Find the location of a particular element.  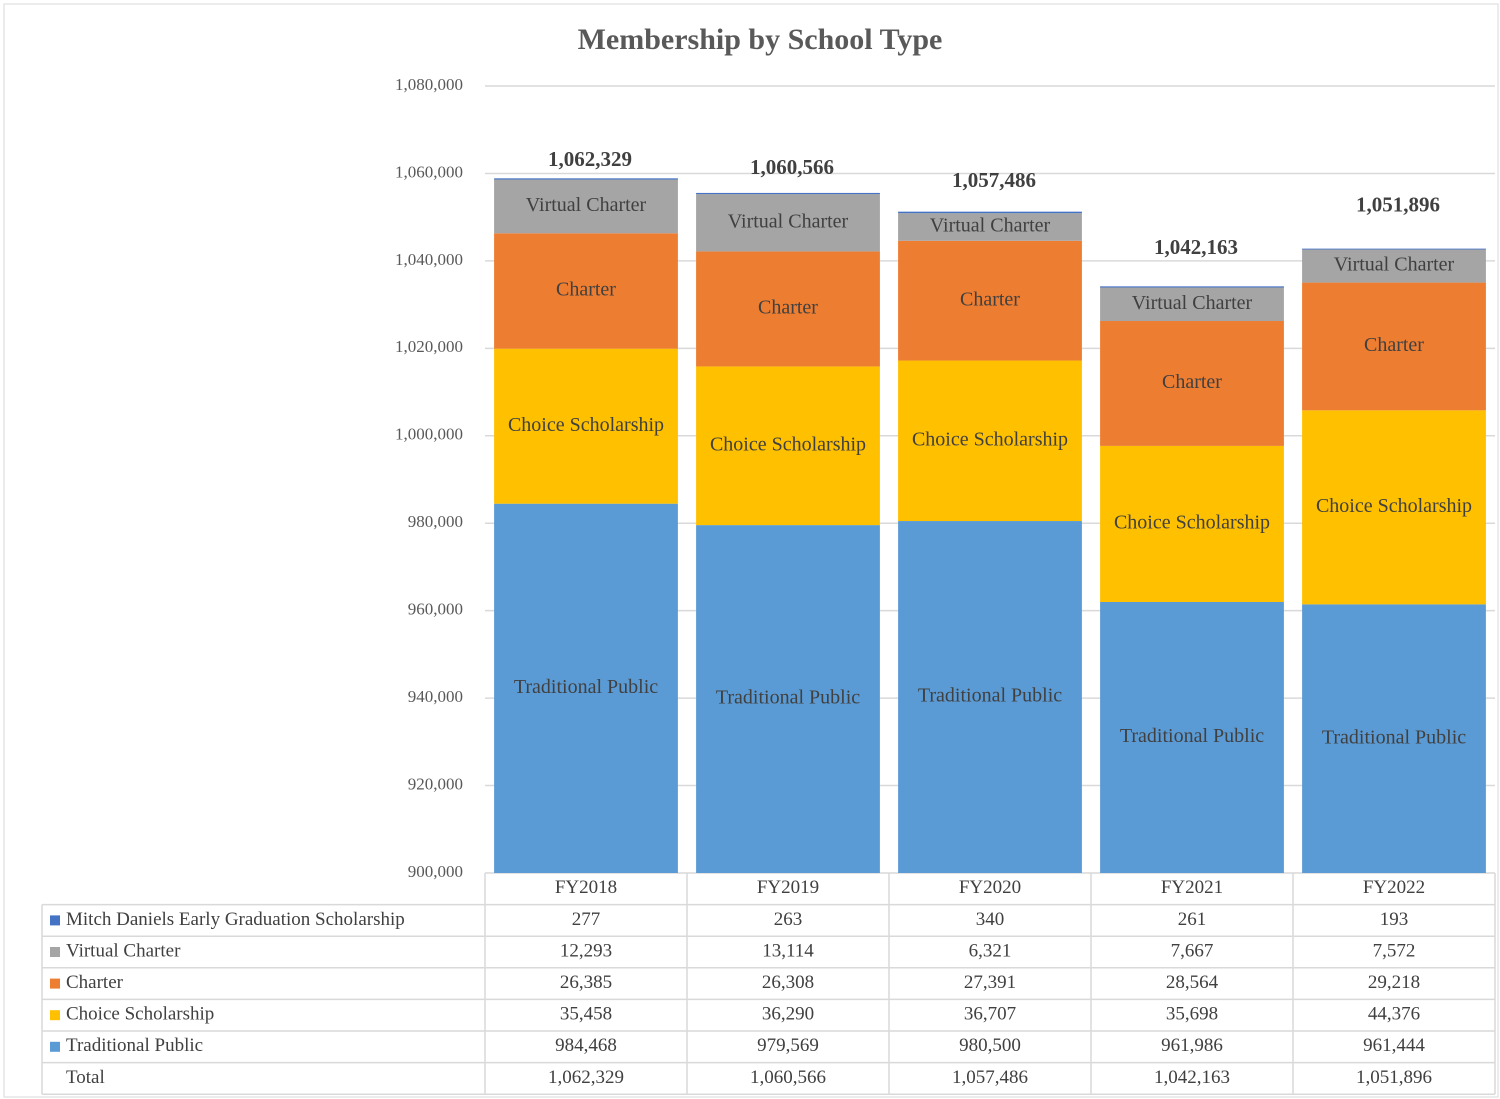

x-tick-label: FY2018 is located at coordinates (586, 887).